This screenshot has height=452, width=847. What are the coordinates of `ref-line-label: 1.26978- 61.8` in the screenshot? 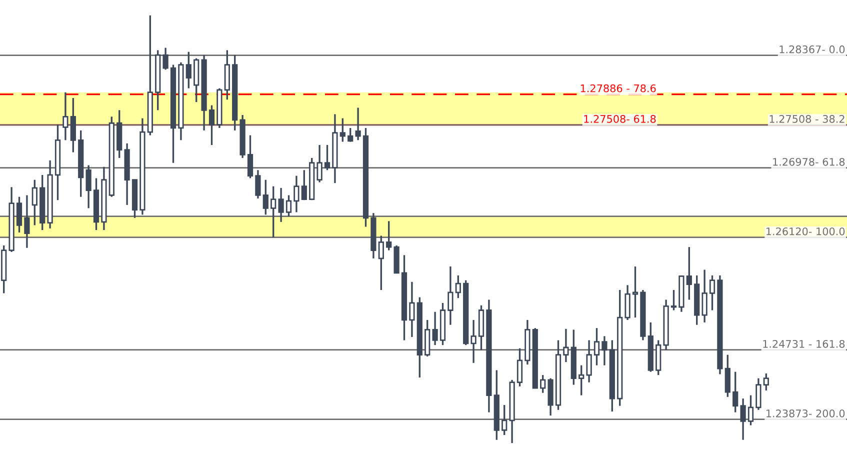 It's located at (809, 162).